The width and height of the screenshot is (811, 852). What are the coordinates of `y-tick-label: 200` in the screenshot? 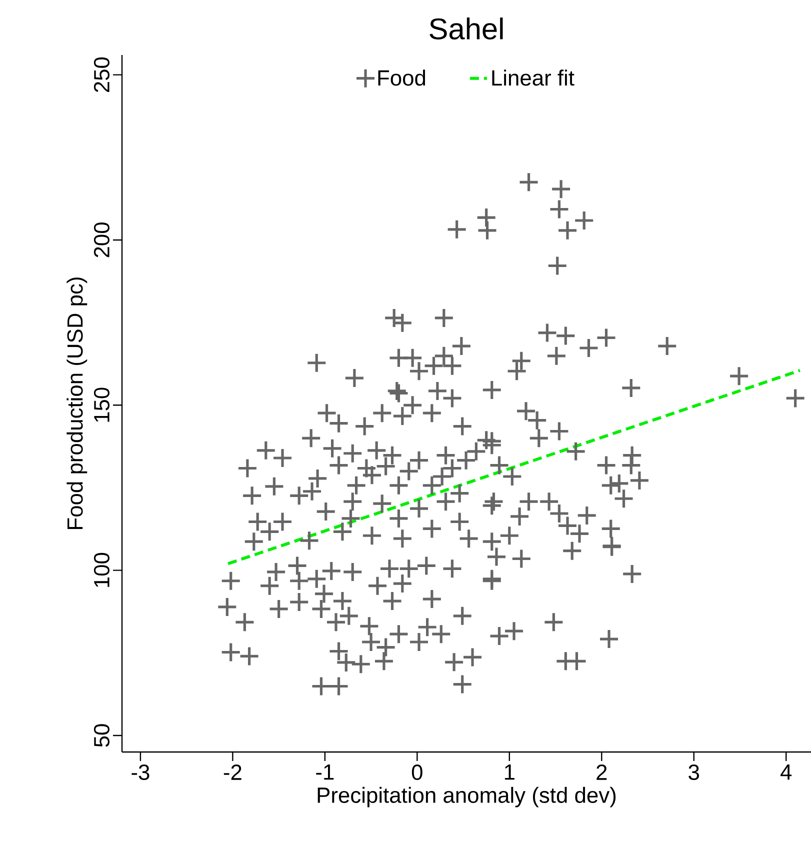 It's located at (102, 240).